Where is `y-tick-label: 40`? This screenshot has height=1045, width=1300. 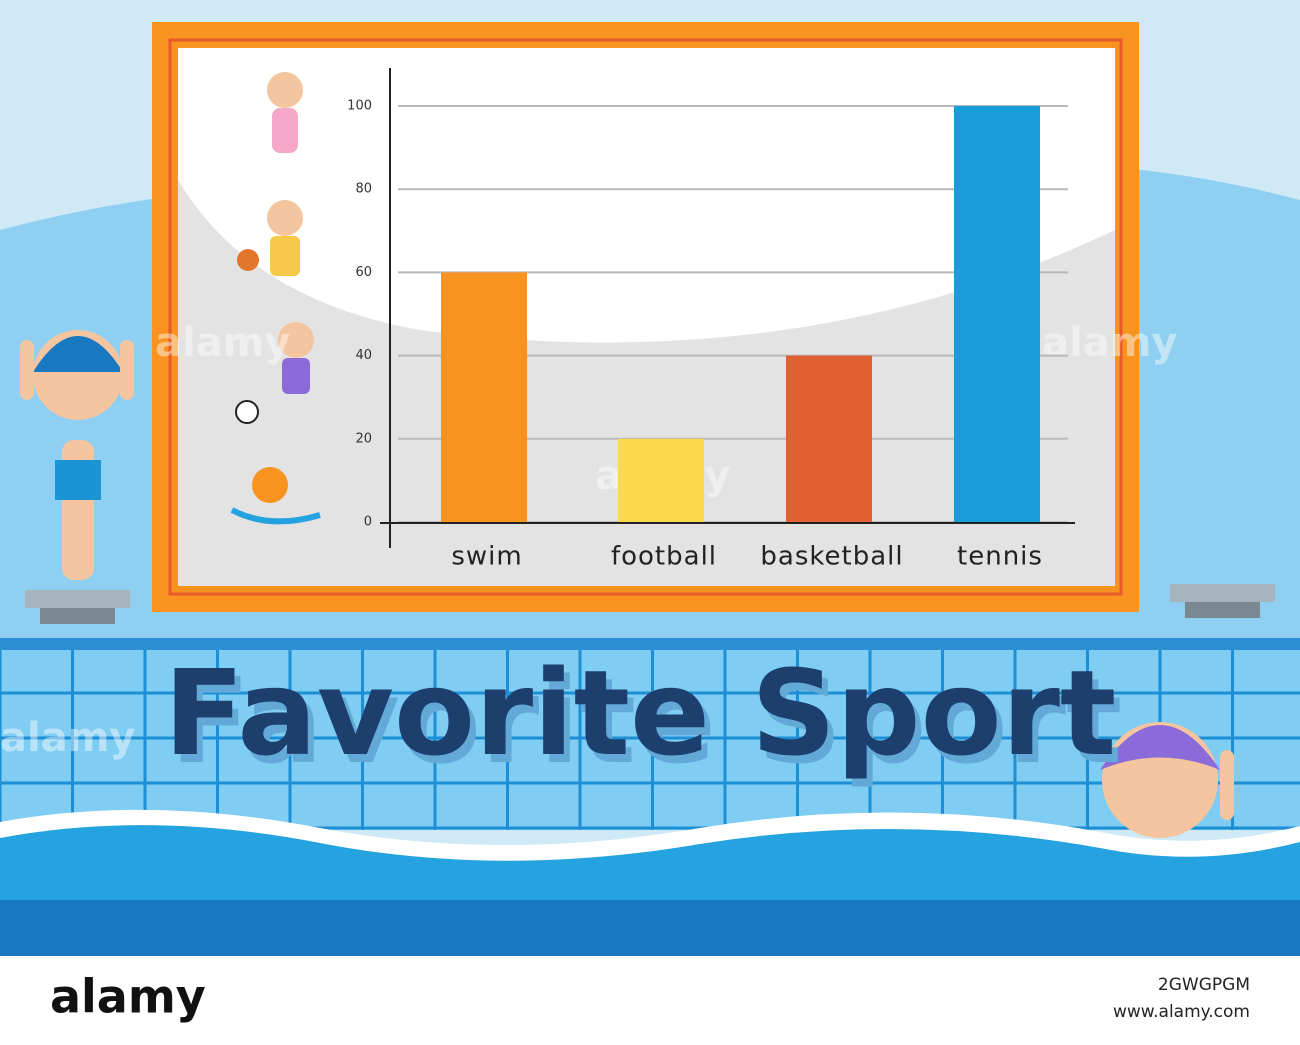
y-tick-label: 40 is located at coordinates (363, 355).